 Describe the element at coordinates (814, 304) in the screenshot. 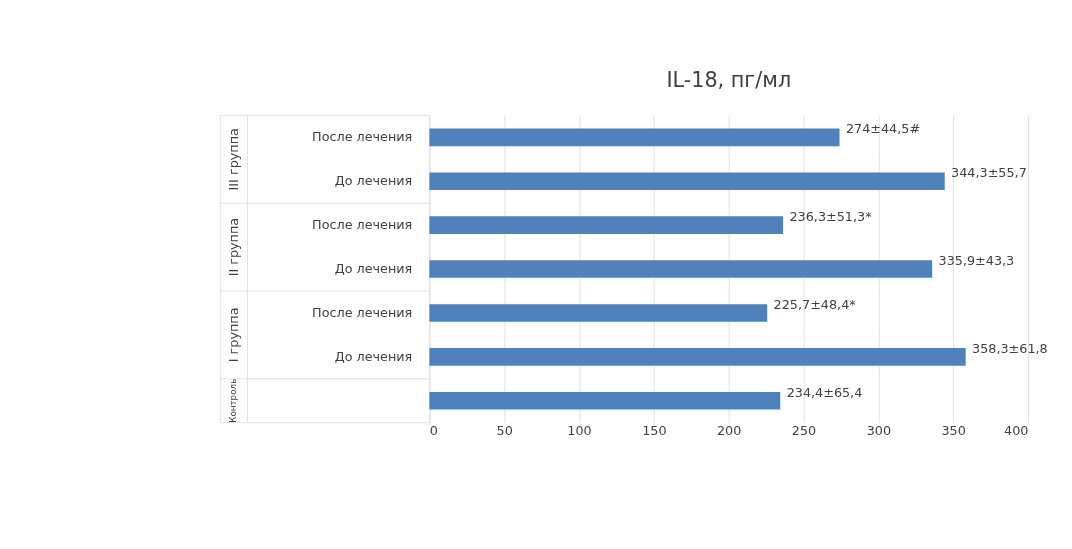

I see `data-label: 225,7±48,4*` at that location.